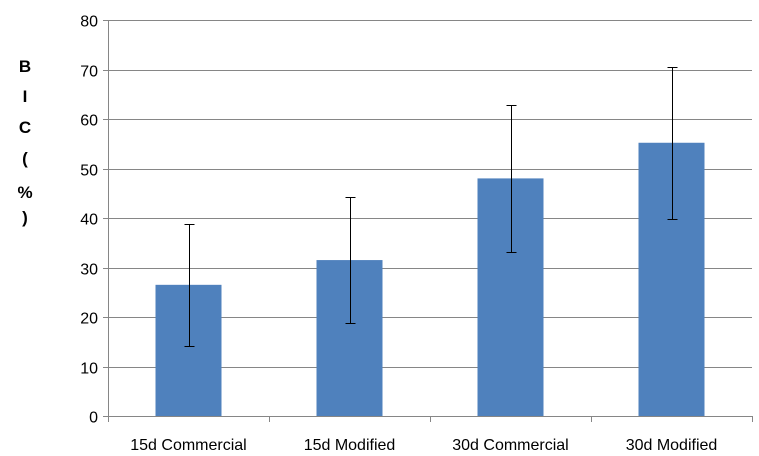 This screenshot has width=759, height=456. I want to click on y-axis-label-char: %, so click(24, 192).